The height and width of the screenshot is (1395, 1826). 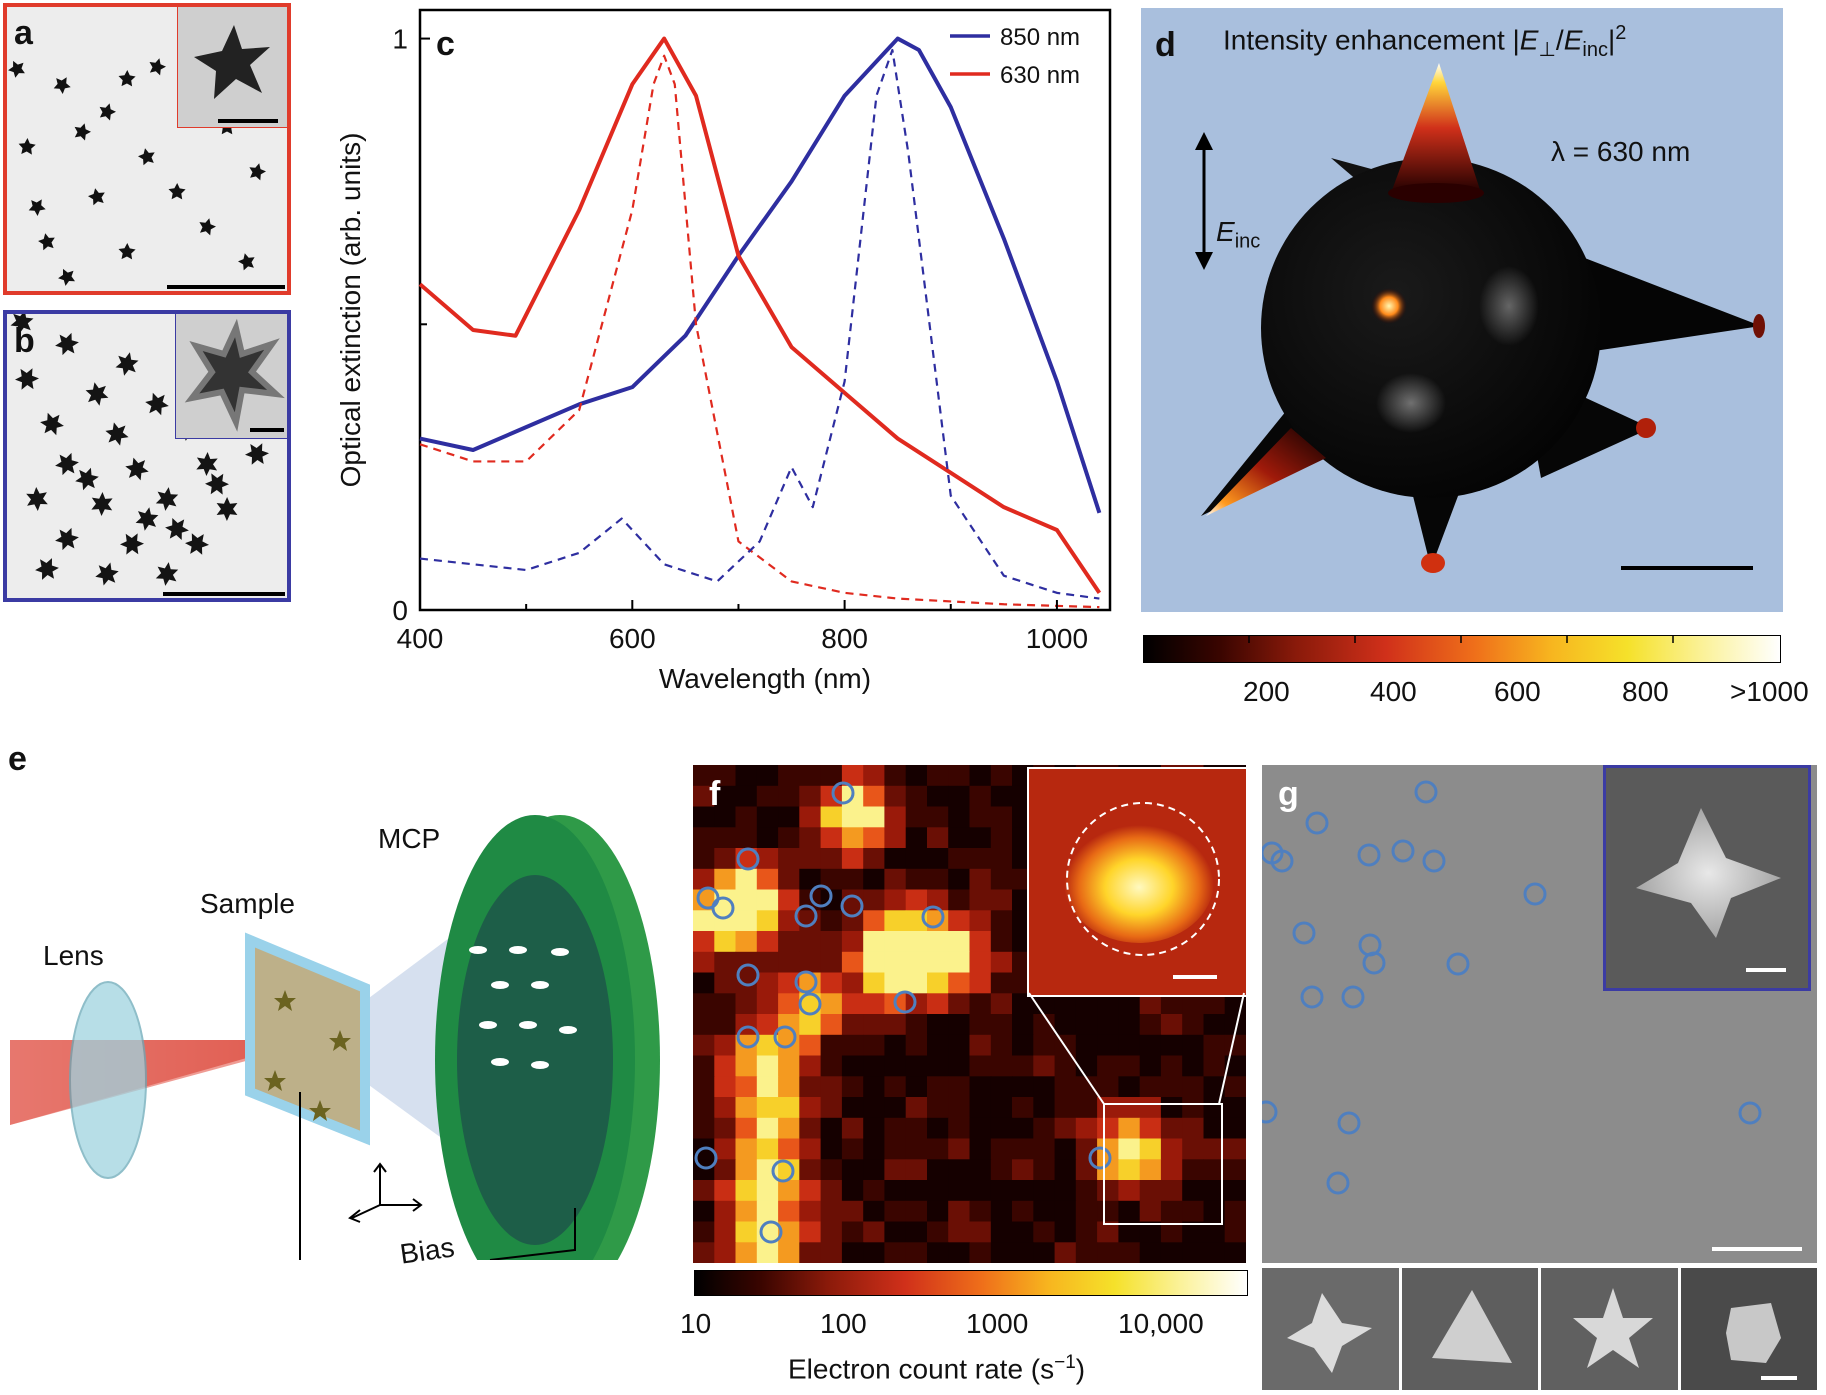 I want to click on legend: 850 nm 630 nm, so click(x=1015, y=56).